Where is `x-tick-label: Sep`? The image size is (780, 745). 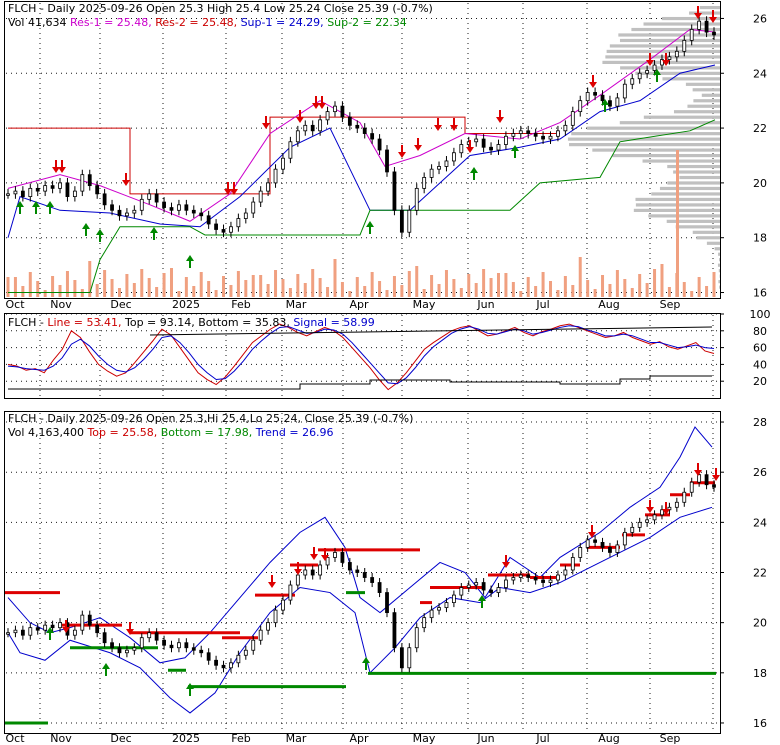
x-tick-label: Sep is located at coordinates (670, 738).